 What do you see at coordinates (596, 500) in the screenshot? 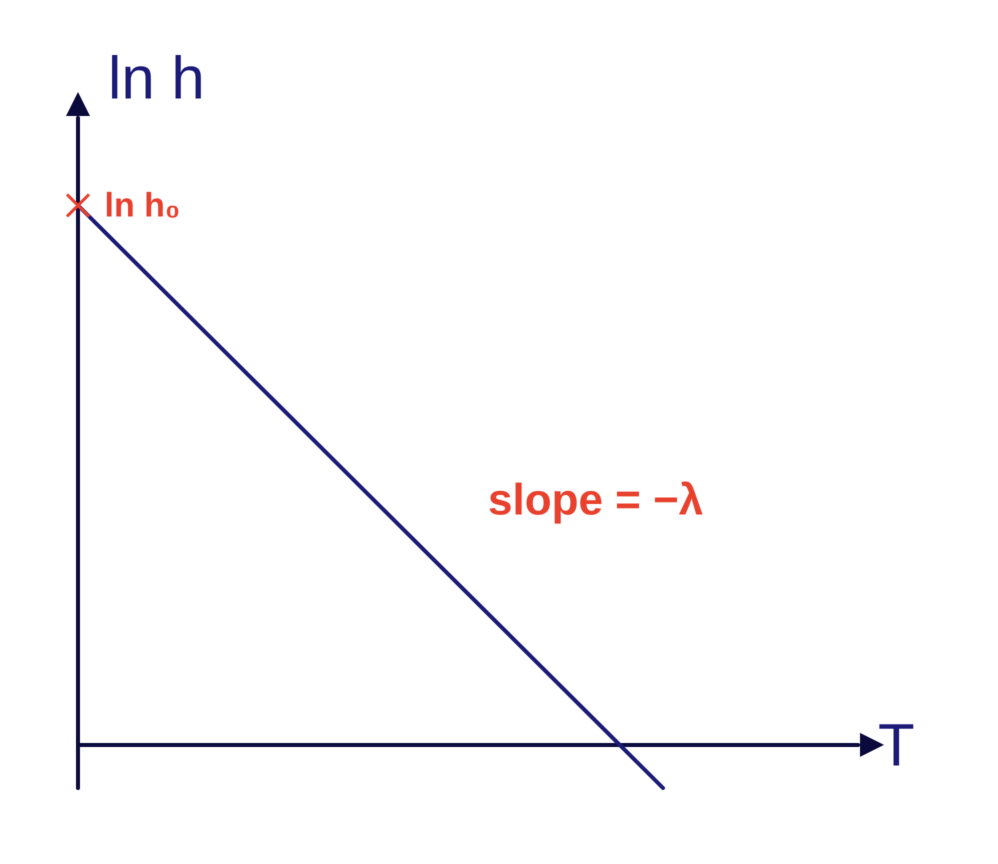
I see `annotation: slope = −λ` at bounding box center [596, 500].